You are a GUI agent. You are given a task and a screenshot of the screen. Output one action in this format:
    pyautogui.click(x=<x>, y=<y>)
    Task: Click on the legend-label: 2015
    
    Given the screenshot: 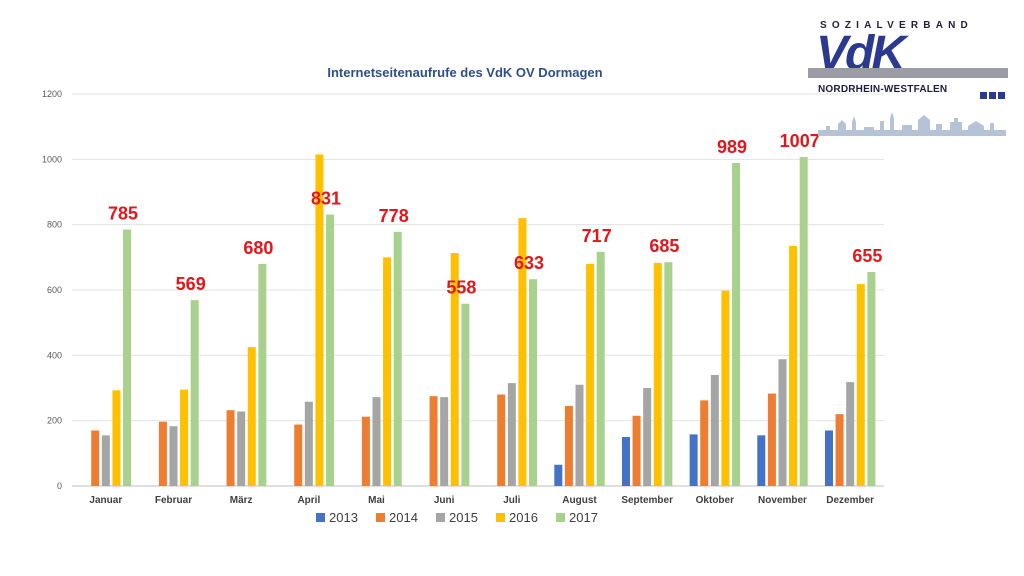 What is the action you would take?
    pyautogui.click(x=463, y=517)
    